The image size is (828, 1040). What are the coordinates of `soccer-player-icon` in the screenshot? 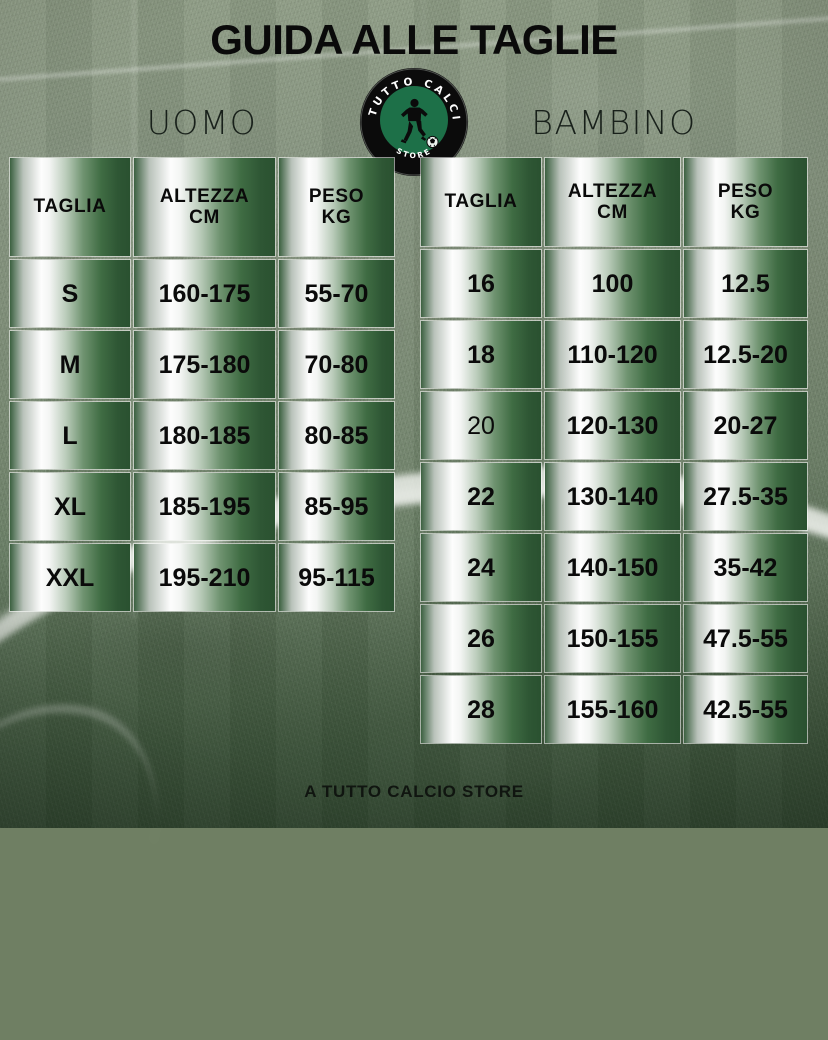 It's located at (414, 121).